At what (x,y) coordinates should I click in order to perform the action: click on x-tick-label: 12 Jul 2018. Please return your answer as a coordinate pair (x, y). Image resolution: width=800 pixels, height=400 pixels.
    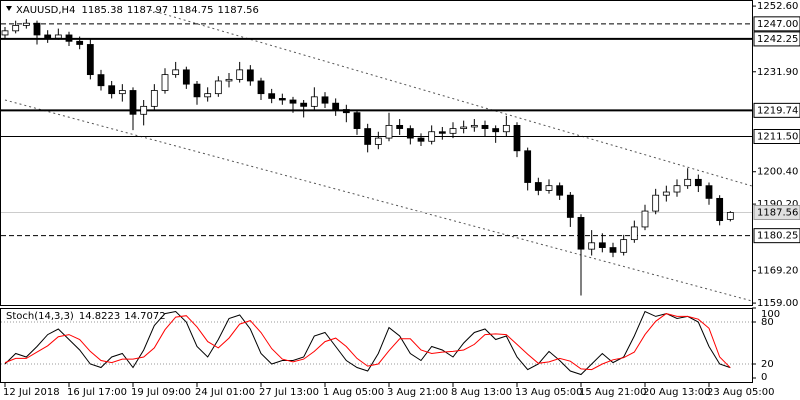
    Looking at the image, I should click on (31, 392).